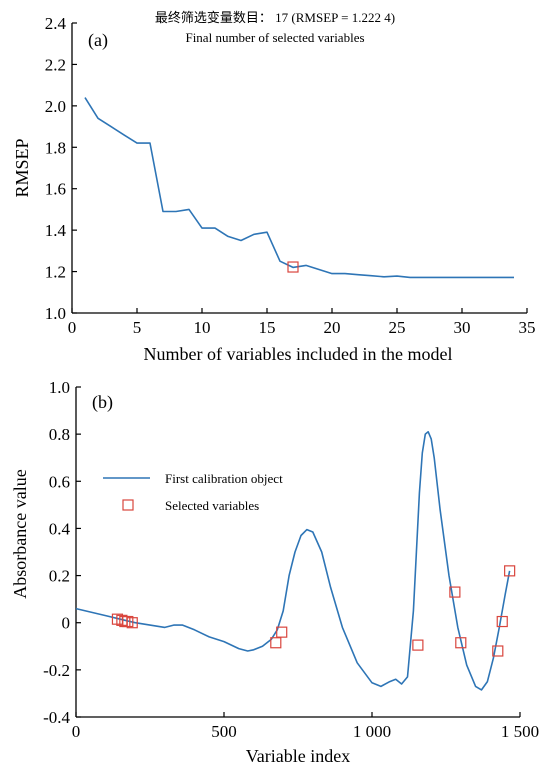 This screenshot has height=768, width=543. Describe the element at coordinates (22, 167) in the screenshot. I see `chart-a-ylabel: RMSEP` at that location.